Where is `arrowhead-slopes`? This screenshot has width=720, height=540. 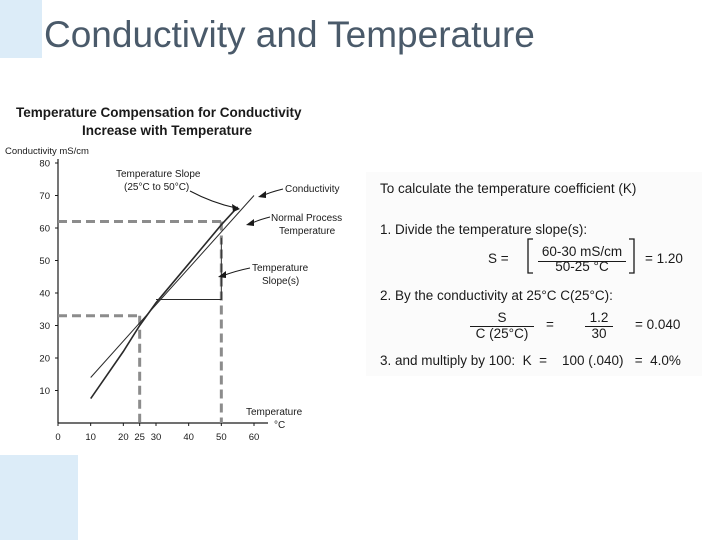
arrowhead-slopes is located at coordinates (222, 274).